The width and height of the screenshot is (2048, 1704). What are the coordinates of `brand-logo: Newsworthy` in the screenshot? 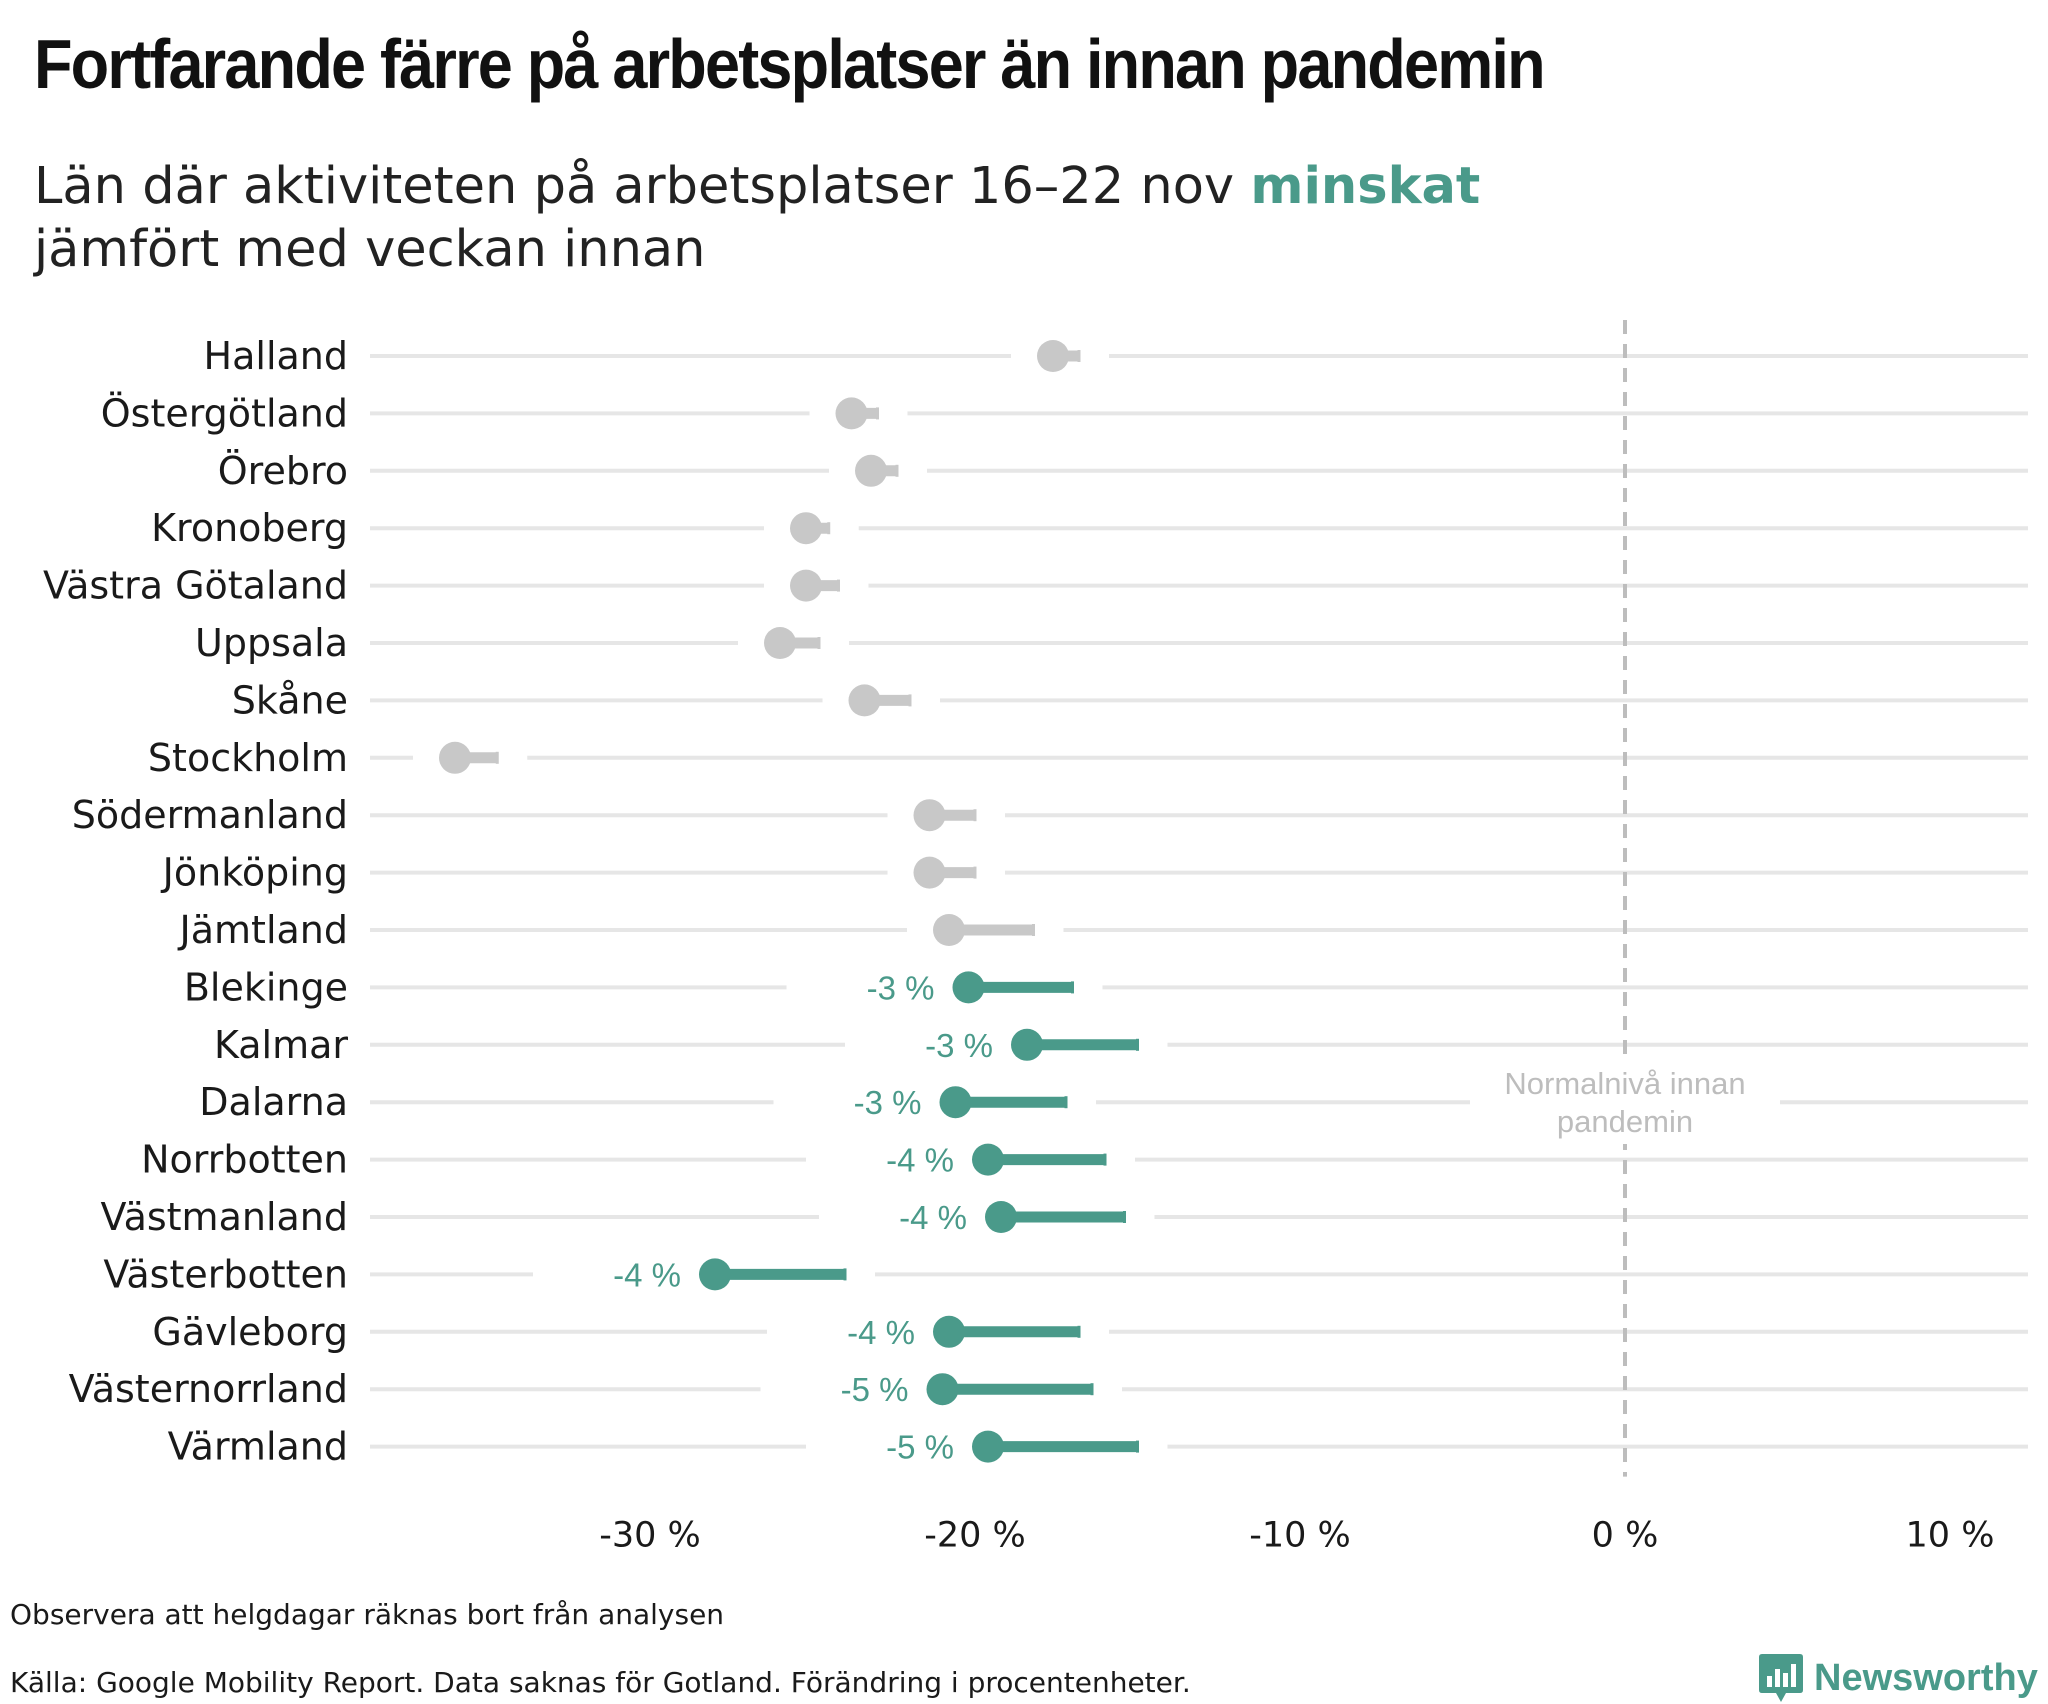 It's located at (1898, 1678).